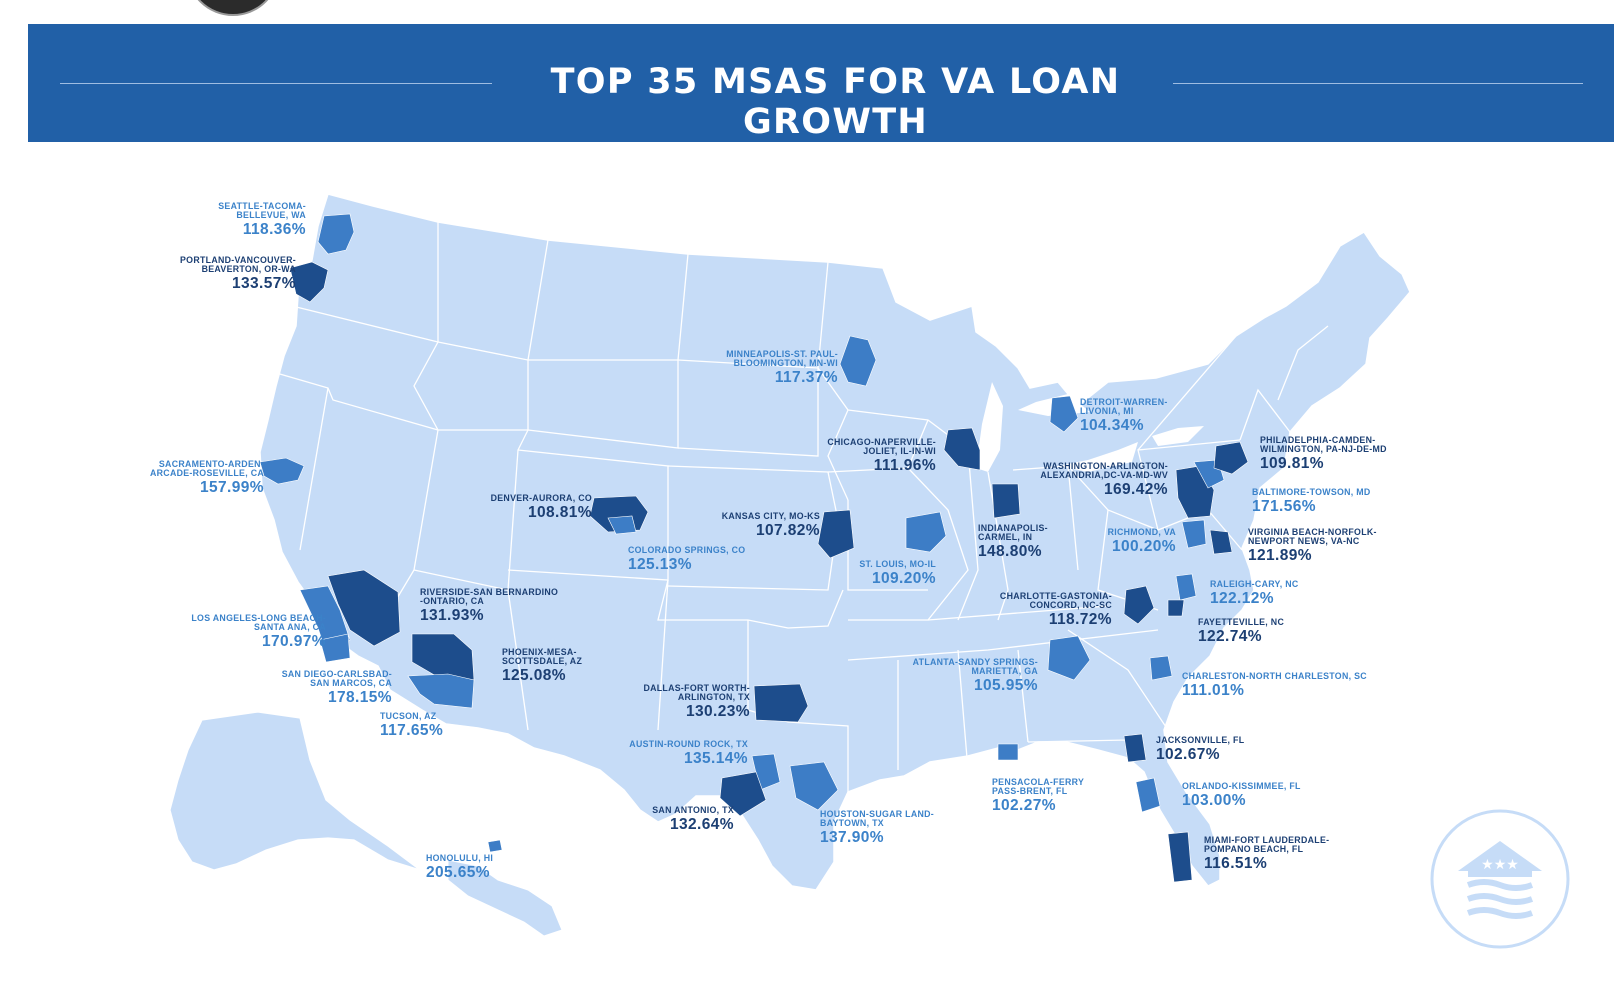  Describe the element at coordinates (1064, 414) in the screenshot. I see `msa-detroit` at that location.